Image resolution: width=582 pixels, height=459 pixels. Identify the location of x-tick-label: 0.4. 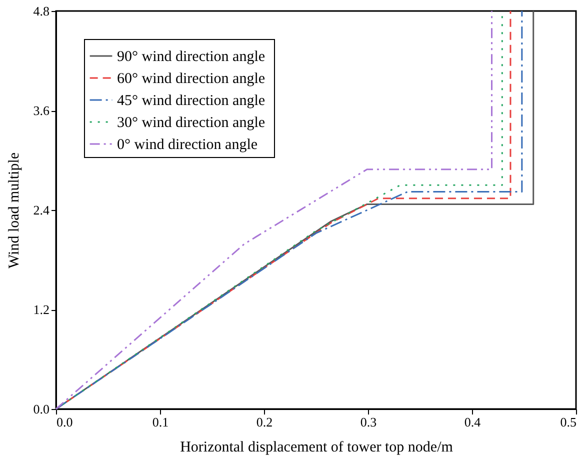
(473, 422).